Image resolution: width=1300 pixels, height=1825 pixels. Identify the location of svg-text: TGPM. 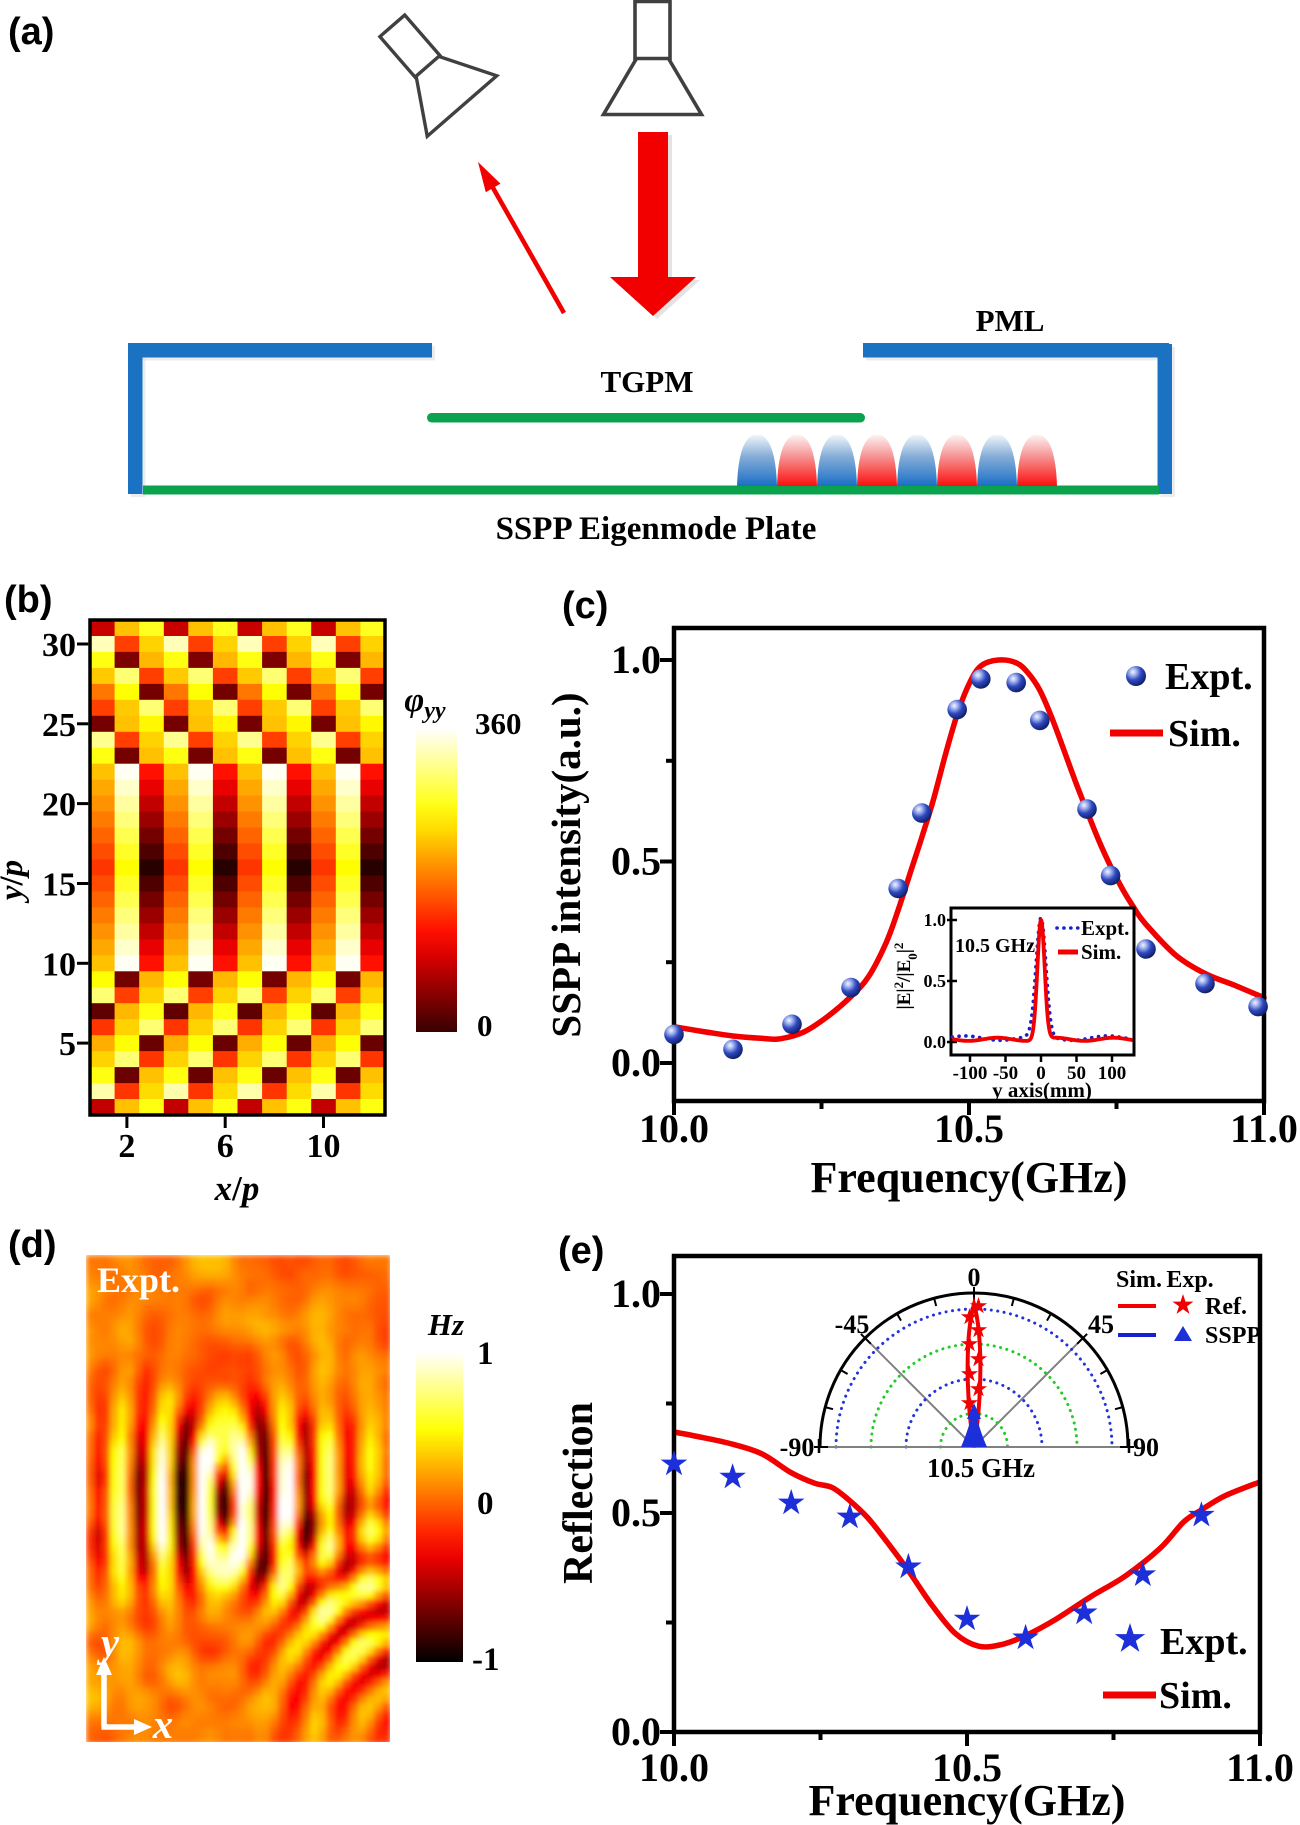
(647, 381).